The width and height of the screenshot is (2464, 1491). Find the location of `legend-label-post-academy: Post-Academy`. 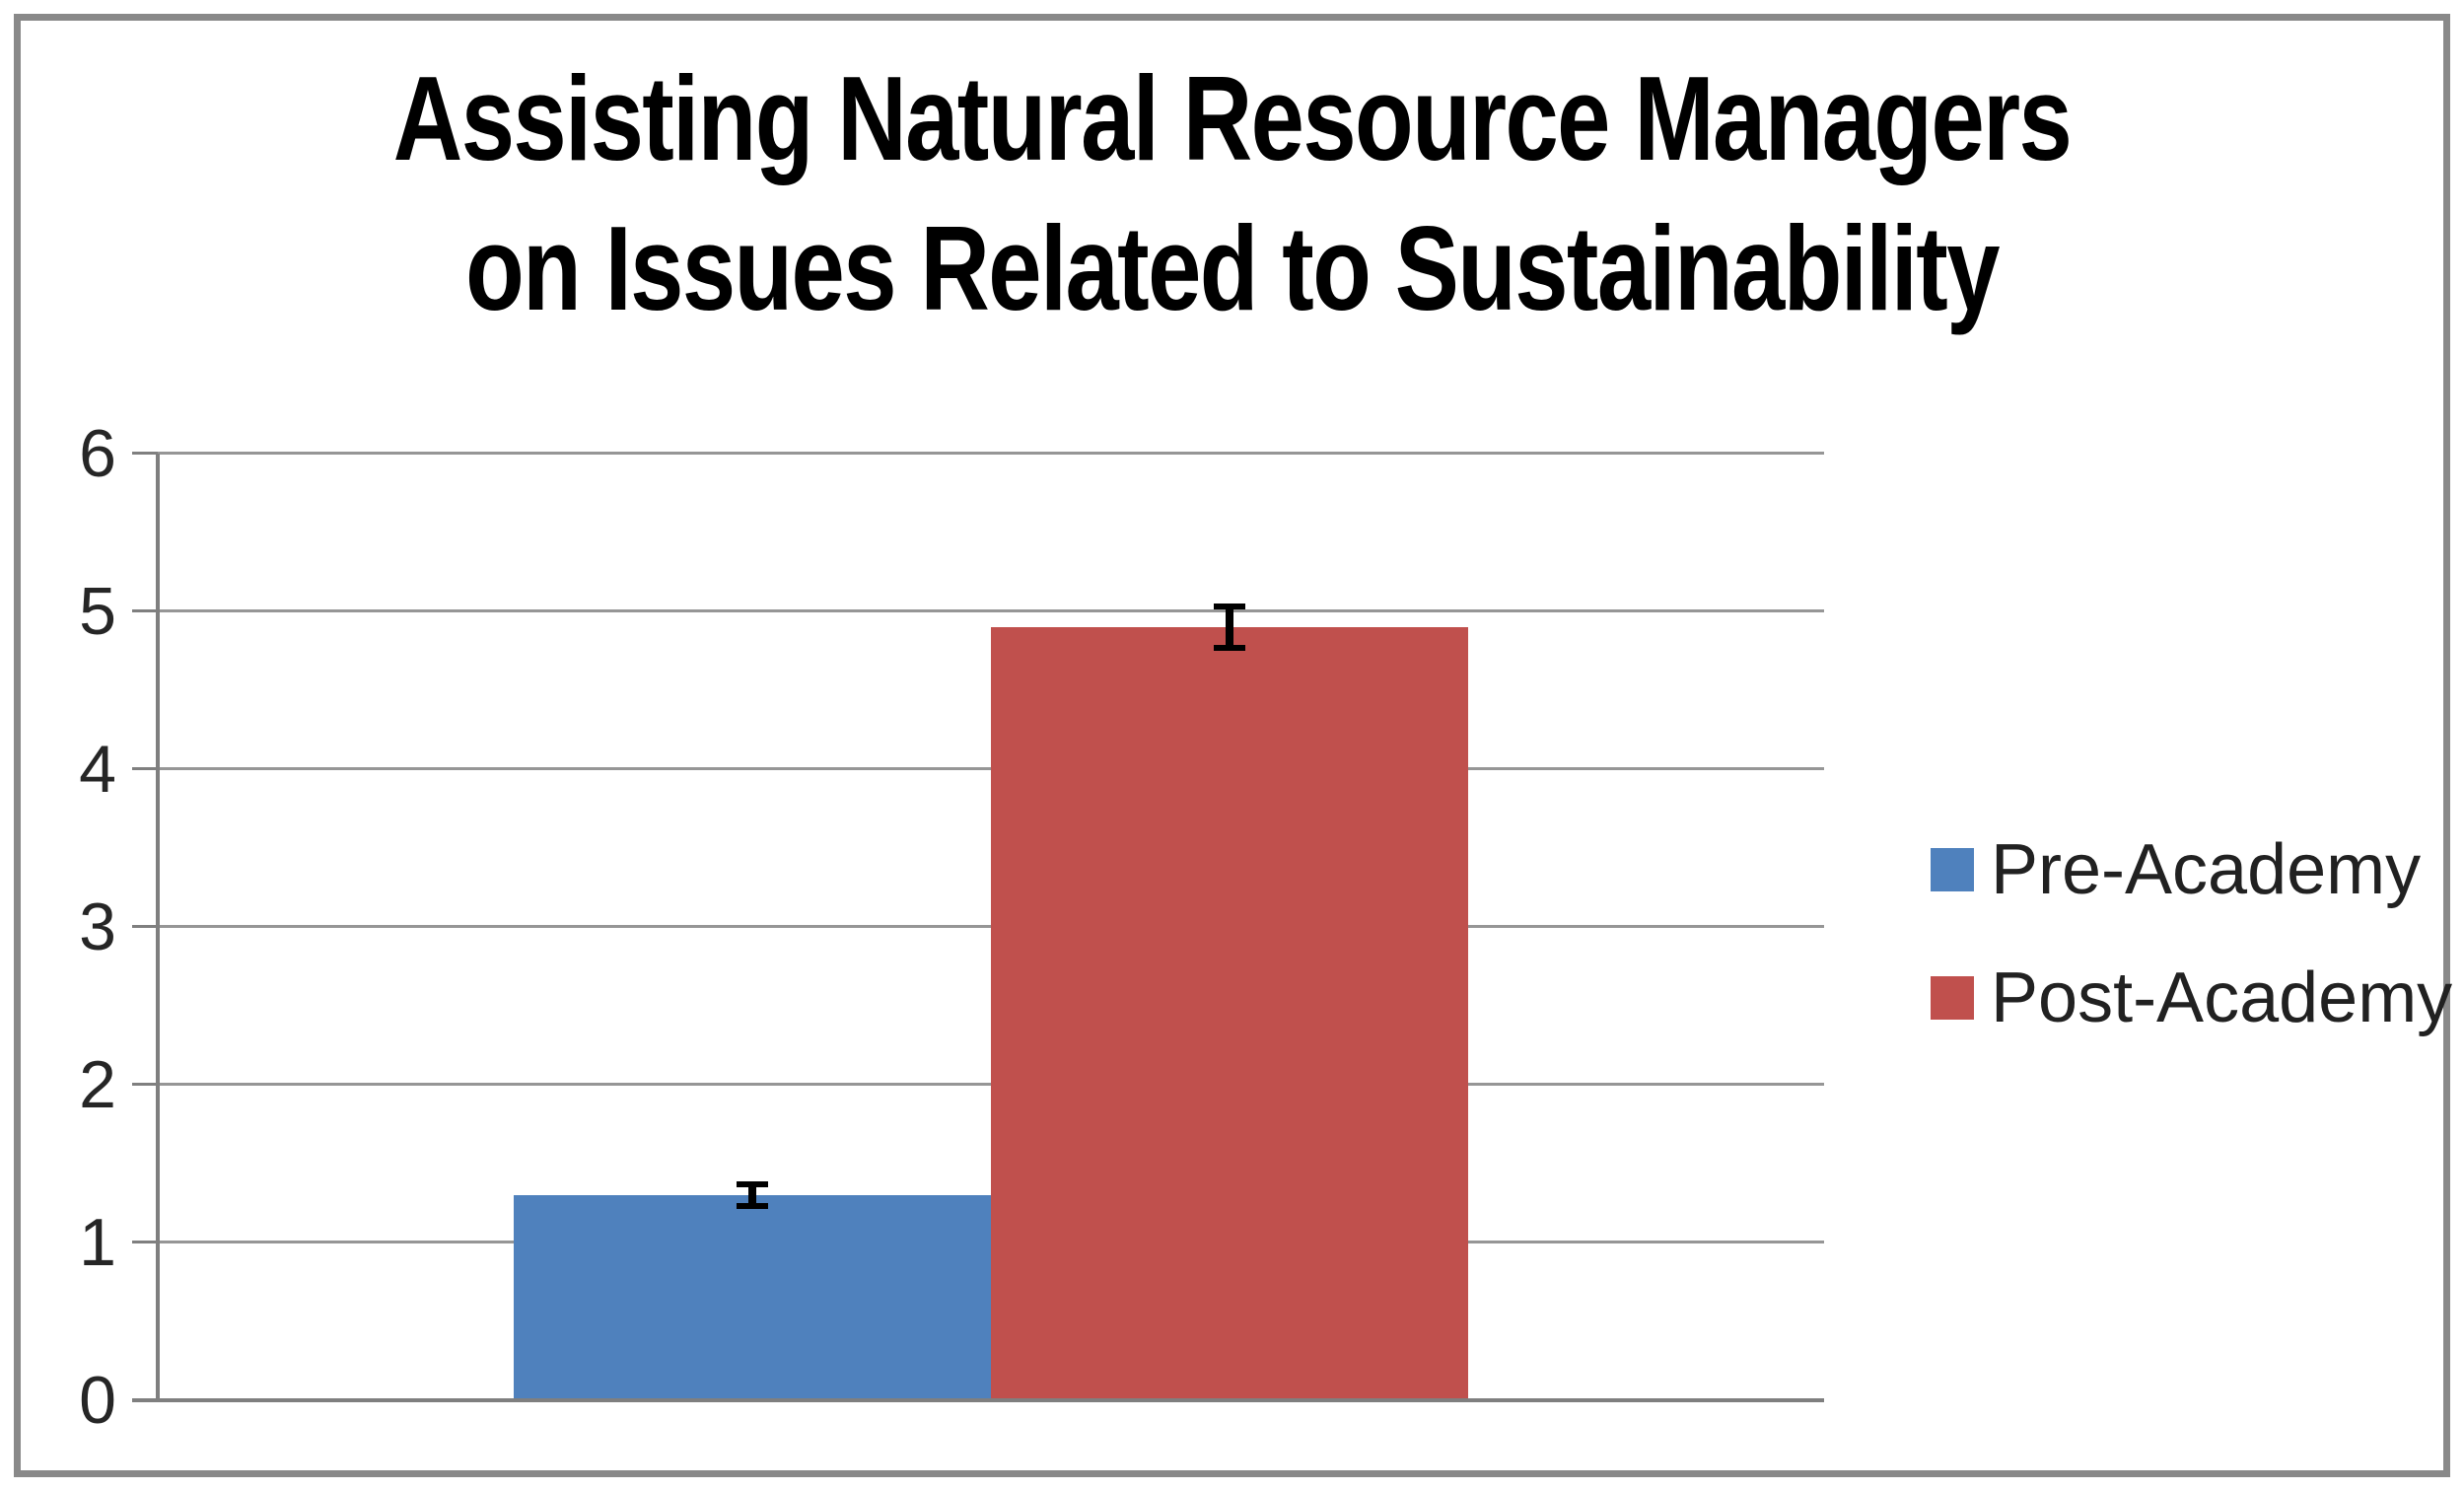

legend-label-post-academy: Post-Academy is located at coordinates (2222, 997).